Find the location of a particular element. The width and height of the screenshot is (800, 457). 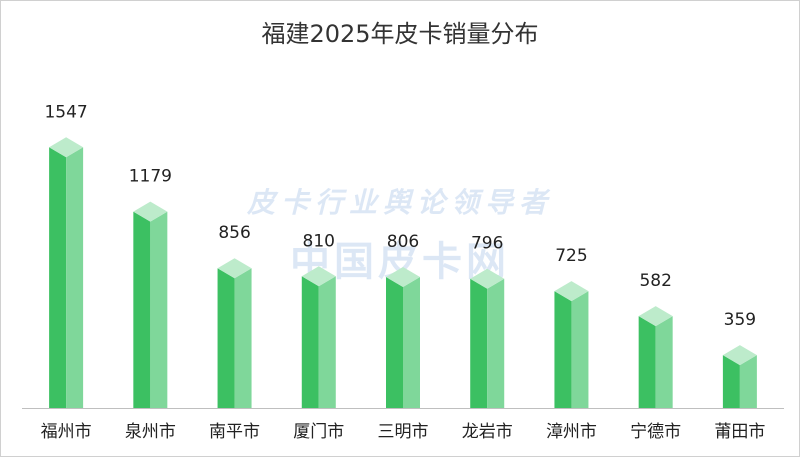

category-label-6: 龙岩市 is located at coordinates (487, 432).